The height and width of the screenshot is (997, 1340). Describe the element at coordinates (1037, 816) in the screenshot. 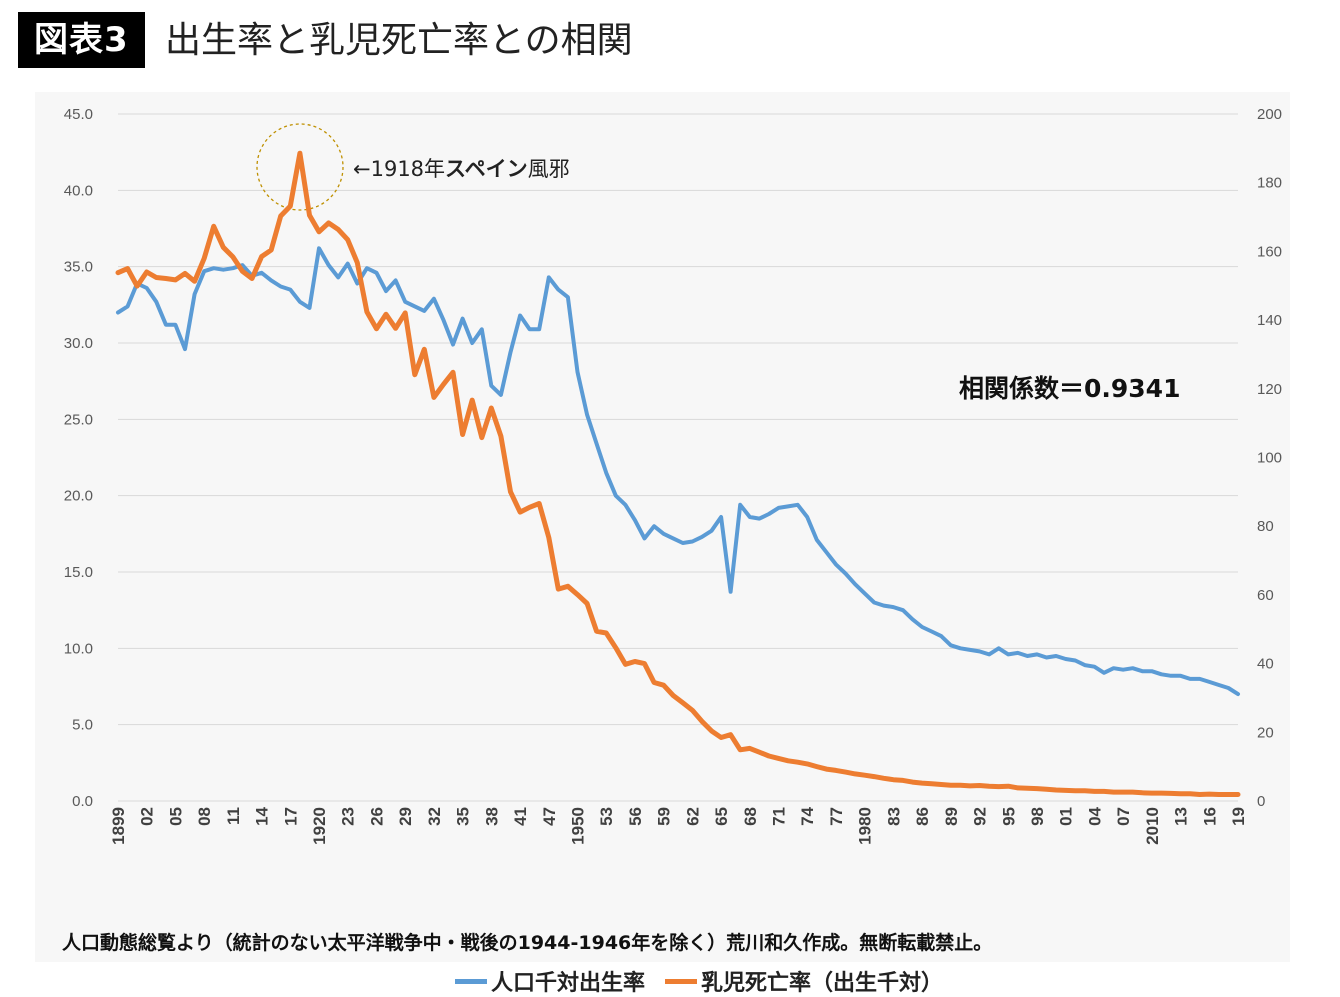

I see `x-axis-tick-label: 98` at that location.